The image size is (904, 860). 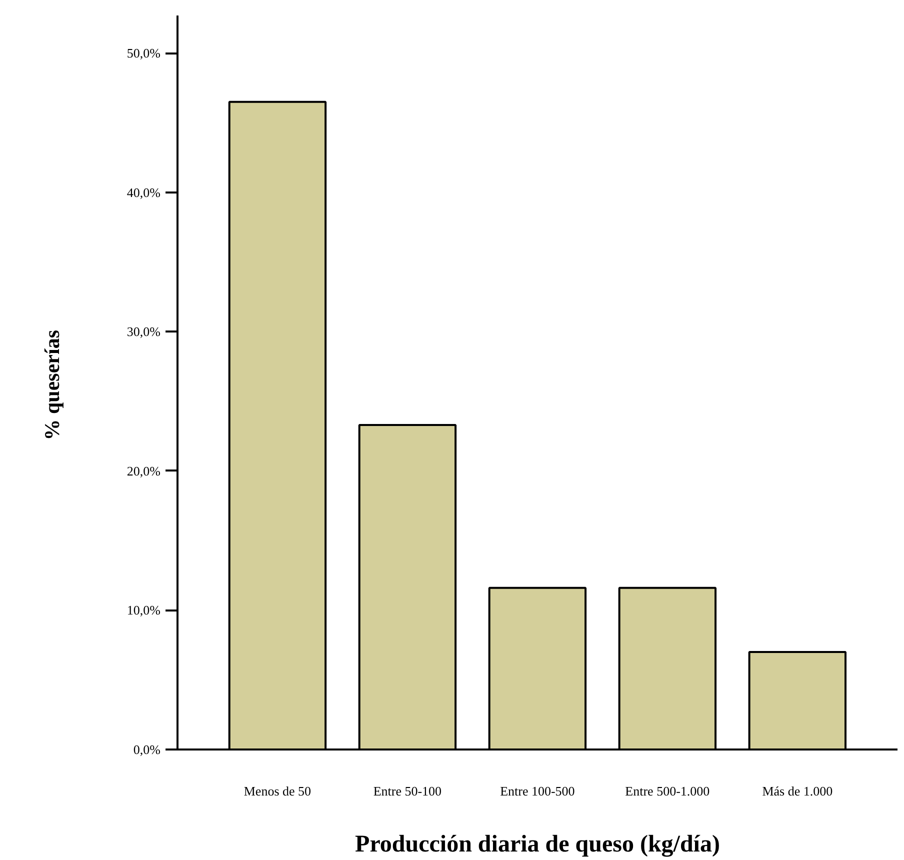 What do you see at coordinates (143, 470) in the screenshot?
I see `y-tick-label: 20,0%` at bounding box center [143, 470].